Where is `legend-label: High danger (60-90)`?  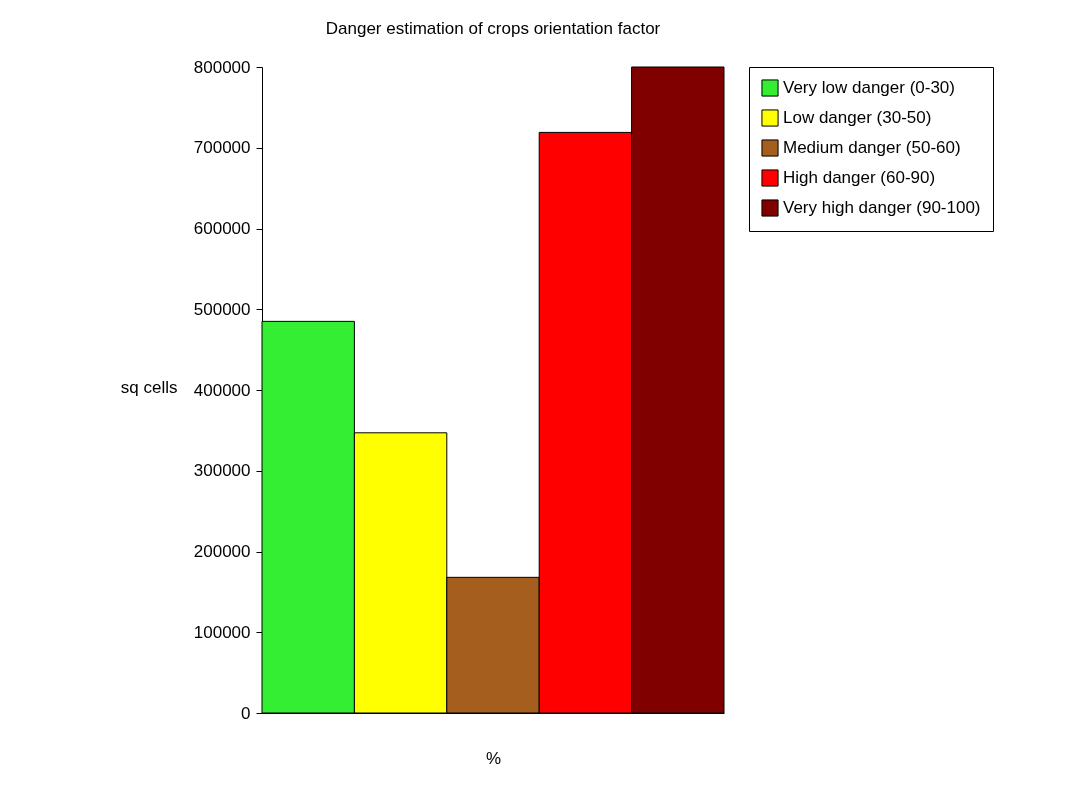
legend-label: High danger (60-90) is located at coordinates (859, 177).